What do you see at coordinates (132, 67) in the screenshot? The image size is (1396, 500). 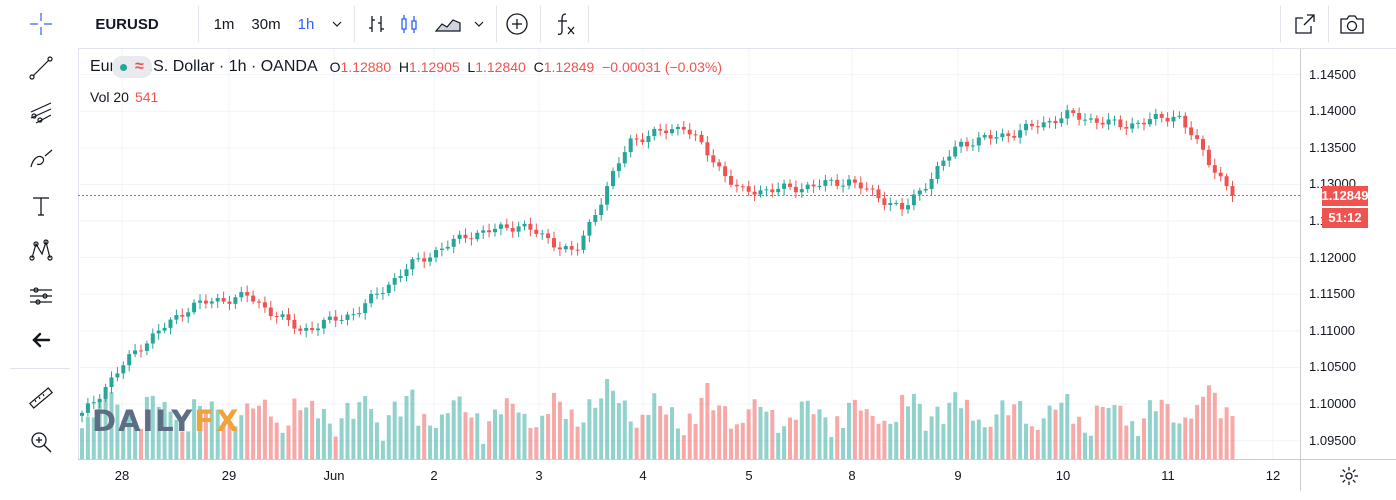 I see `market-status-badge: ≈` at bounding box center [132, 67].